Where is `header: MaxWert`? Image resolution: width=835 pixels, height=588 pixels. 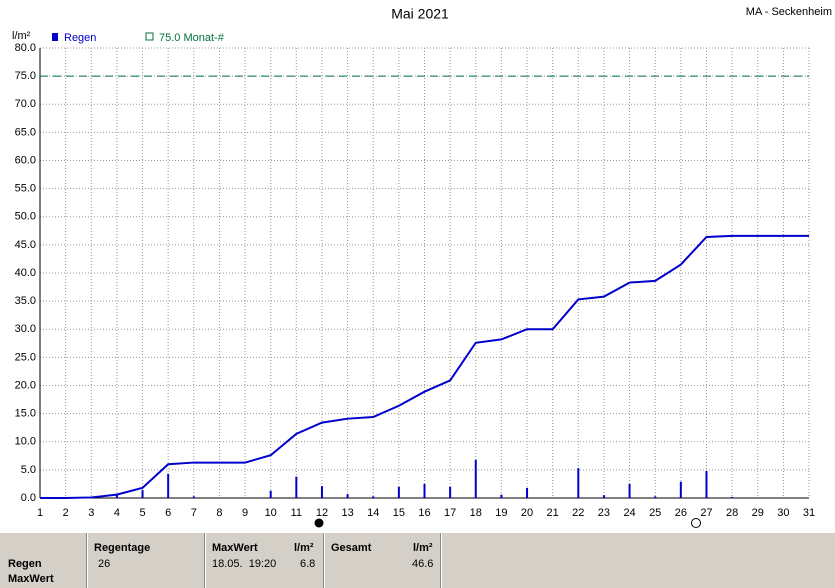
header: MaxWert is located at coordinates (235, 548).